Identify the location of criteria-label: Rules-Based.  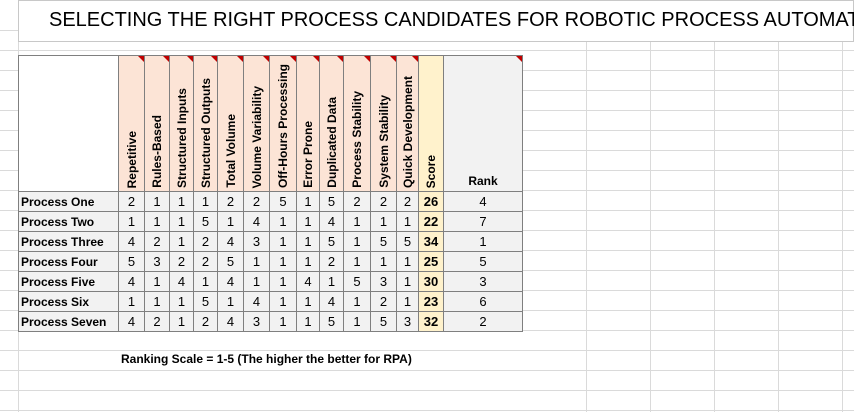
(157, 151).